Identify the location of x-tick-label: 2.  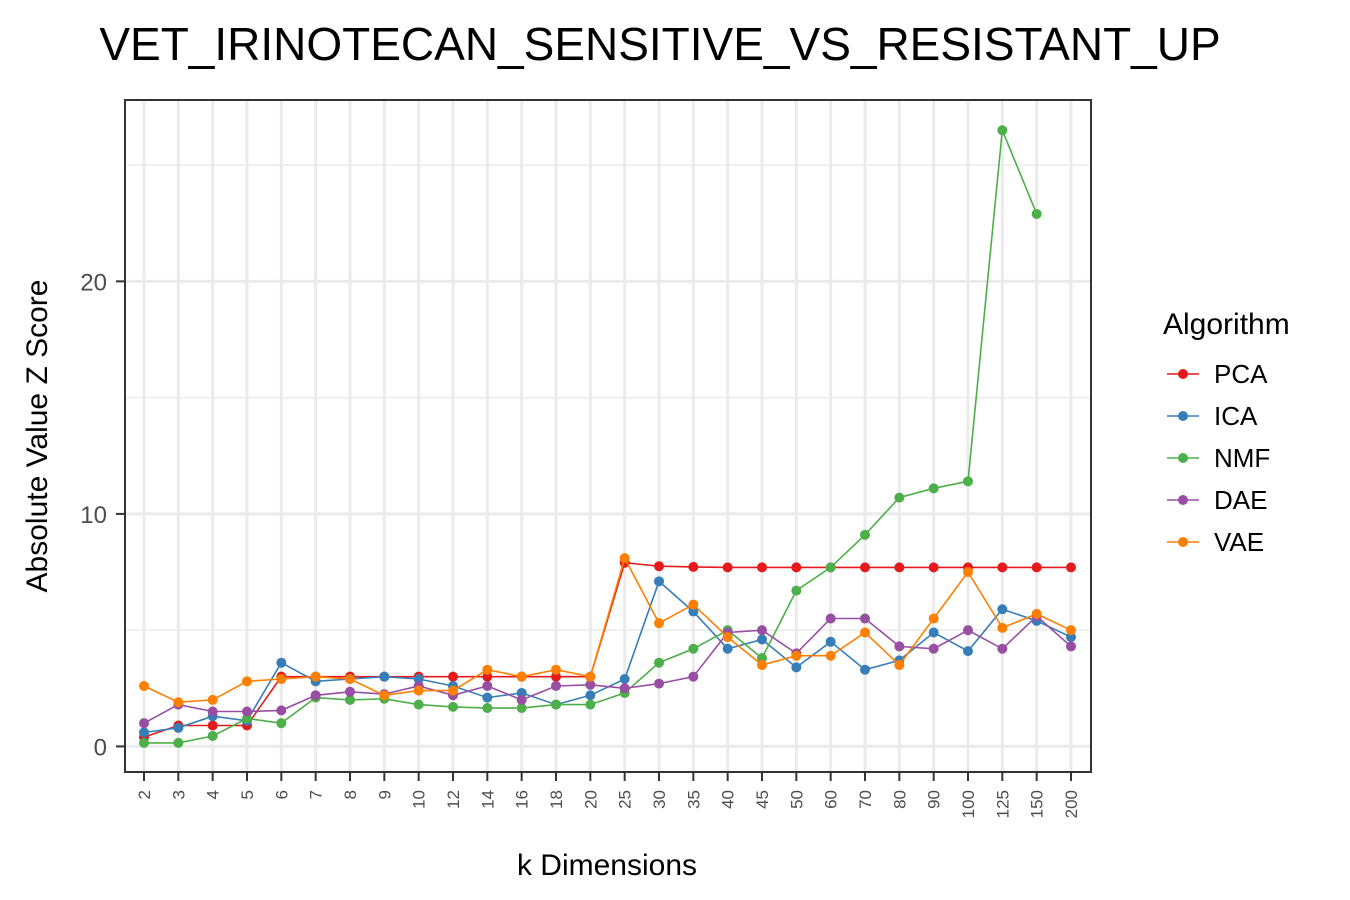
(144, 794).